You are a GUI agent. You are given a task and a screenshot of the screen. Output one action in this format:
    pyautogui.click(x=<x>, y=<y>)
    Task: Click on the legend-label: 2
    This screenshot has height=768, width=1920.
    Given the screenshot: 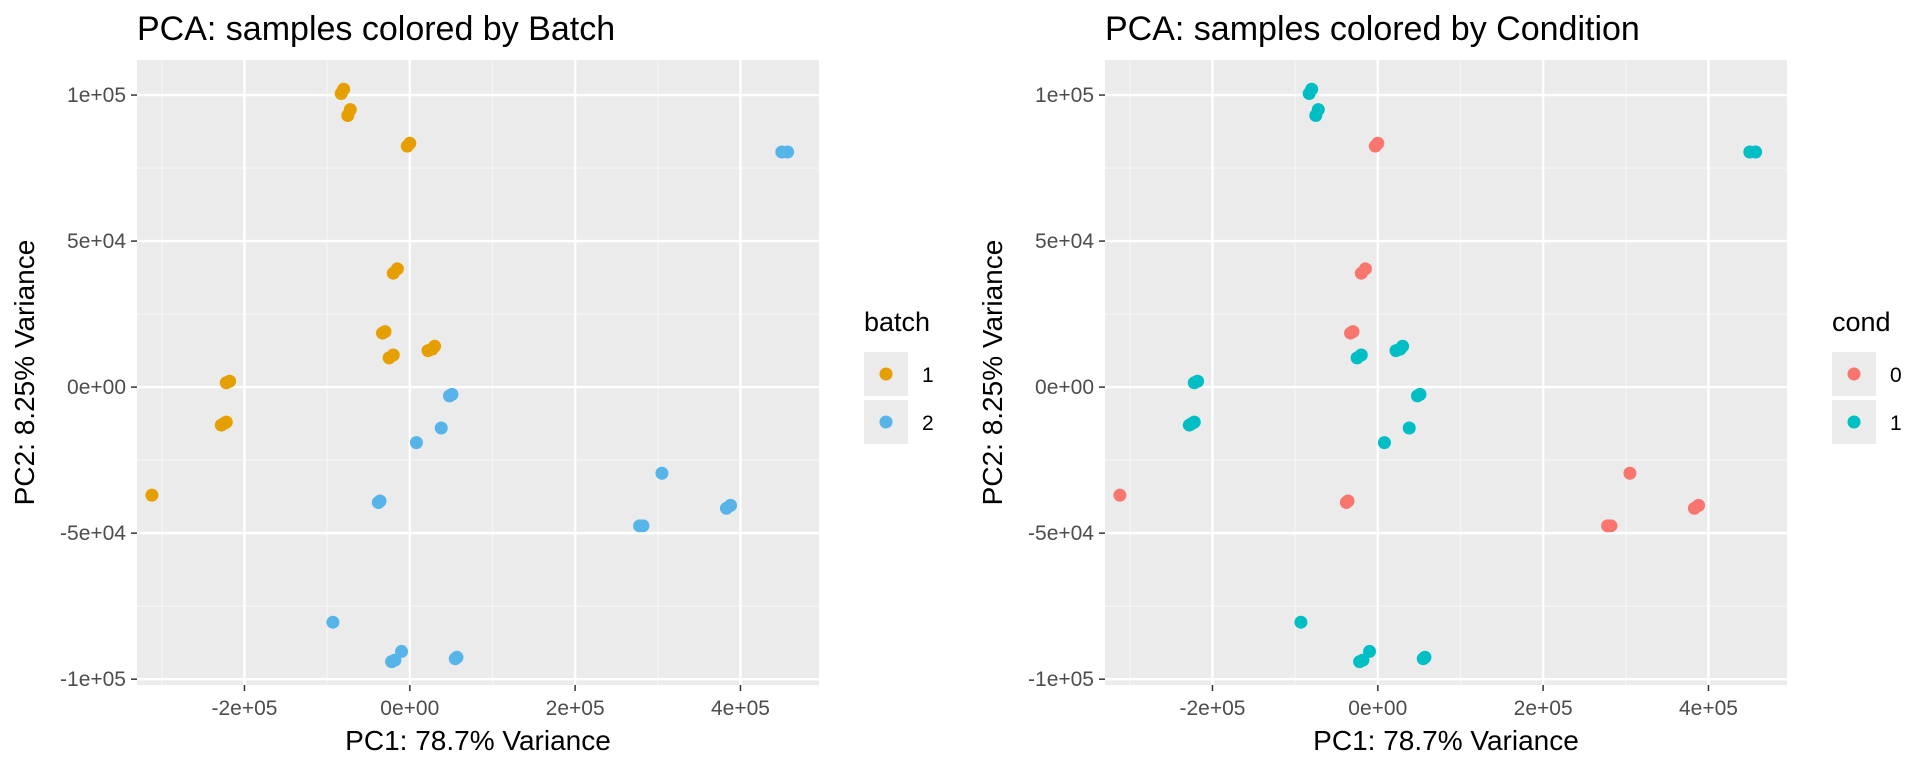 What is the action you would take?
    pyautogui.click(x=928, y=423)
    